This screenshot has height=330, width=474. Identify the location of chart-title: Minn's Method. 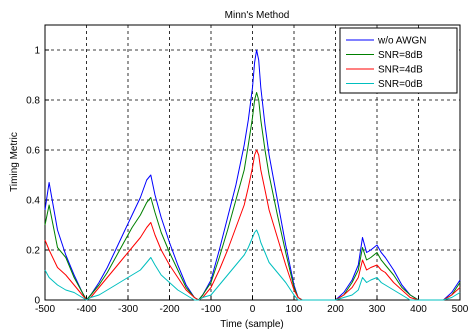
(257, 15).